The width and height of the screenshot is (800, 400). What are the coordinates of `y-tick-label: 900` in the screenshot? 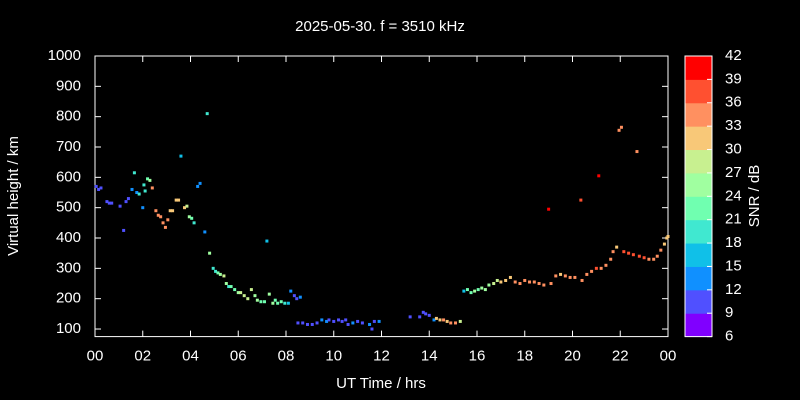 It's located at (68, 85).